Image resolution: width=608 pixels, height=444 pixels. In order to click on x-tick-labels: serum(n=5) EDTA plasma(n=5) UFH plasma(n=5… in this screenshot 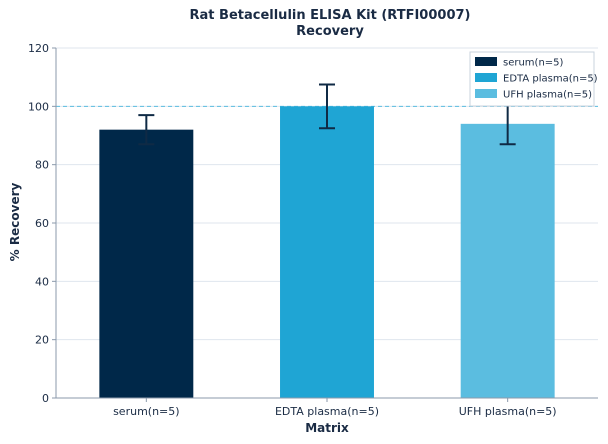, I will do `click(335, 408)`.